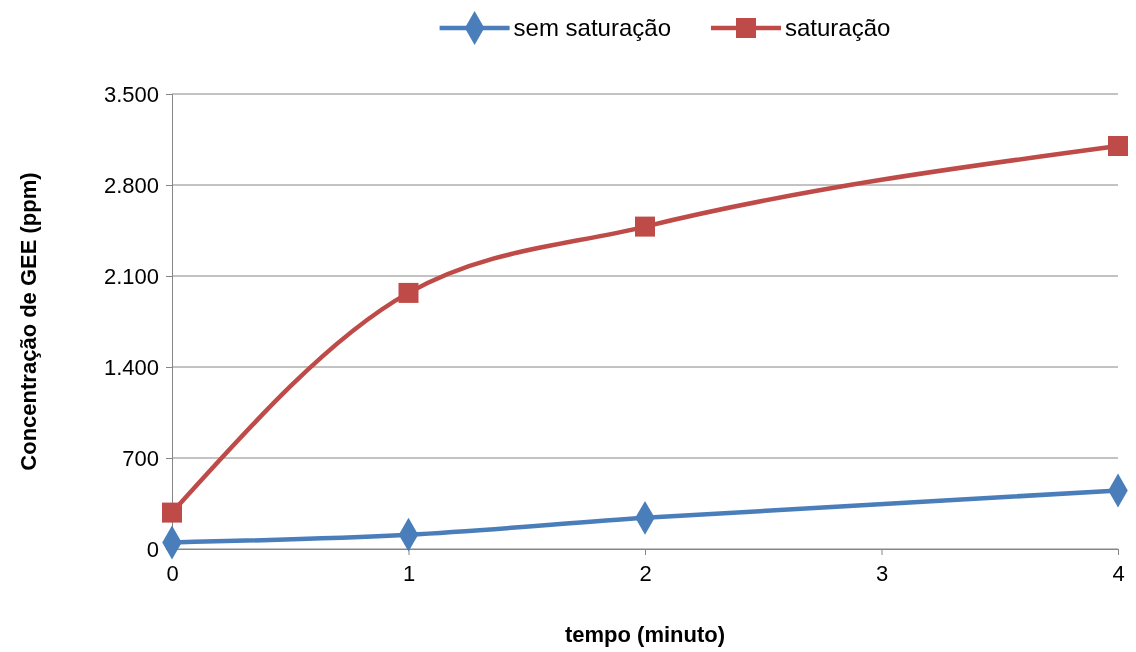  I want to click on y-tick-label: 0, so click(152, 549).